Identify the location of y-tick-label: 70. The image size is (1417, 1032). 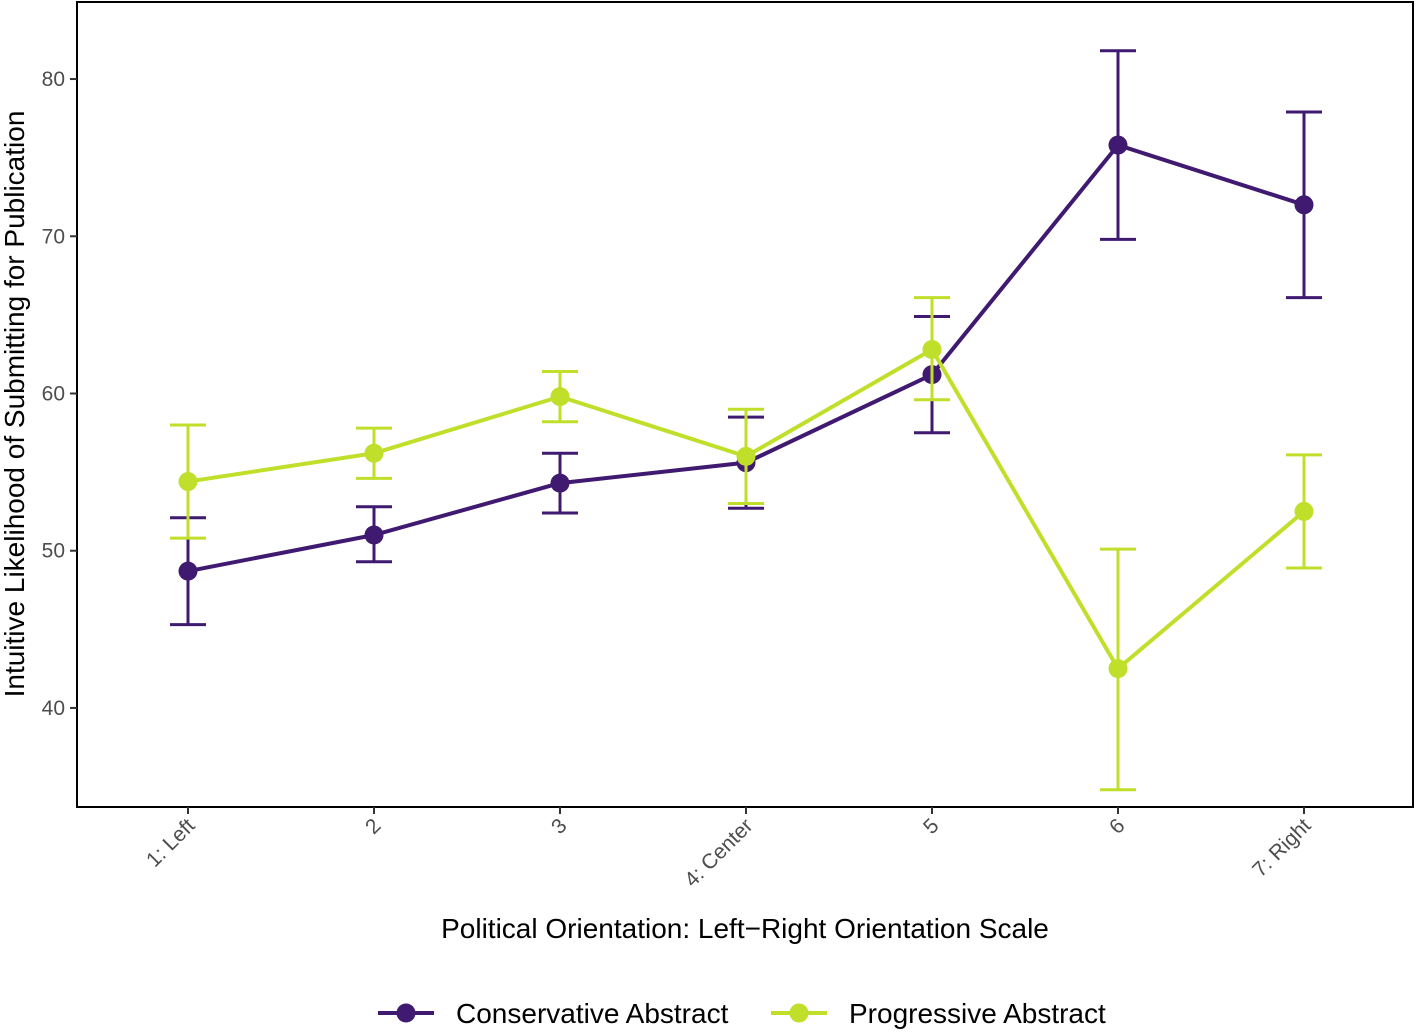
(53, 236).